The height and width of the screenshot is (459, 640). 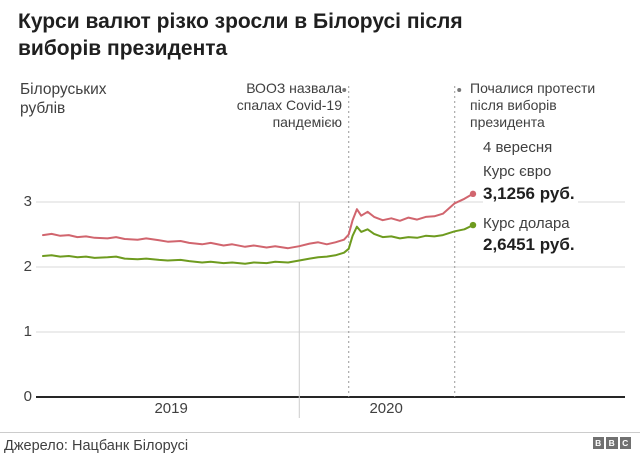 I want to click on euro-rate-value: 3,1256 руб., so click(x=530, y=194).